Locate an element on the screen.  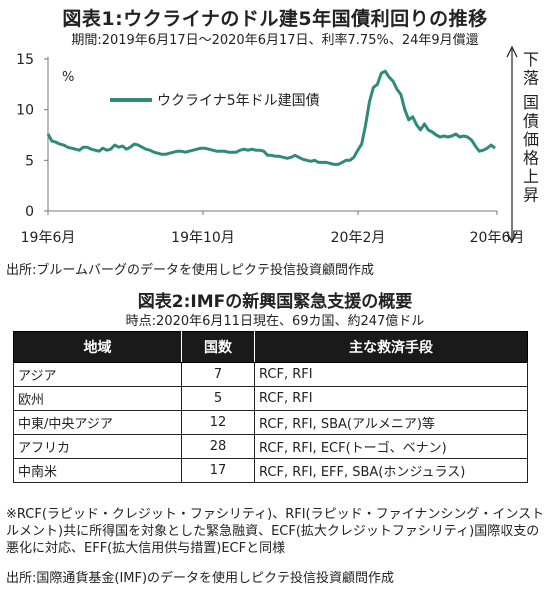
right-annotation: 下落 国債価格上昇 is located at coordinates (531, 127).